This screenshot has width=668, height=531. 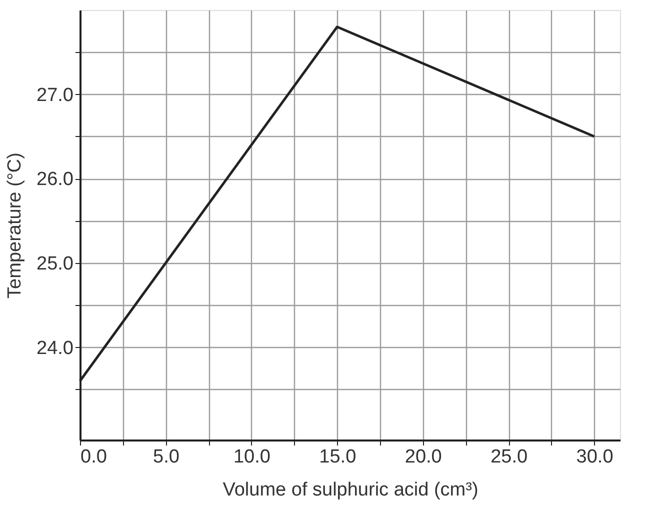 What do you see at coordinates (251, 457) in the screenshot?
I see `x-tick-label: 10.0` at bounding box center [251, 457].